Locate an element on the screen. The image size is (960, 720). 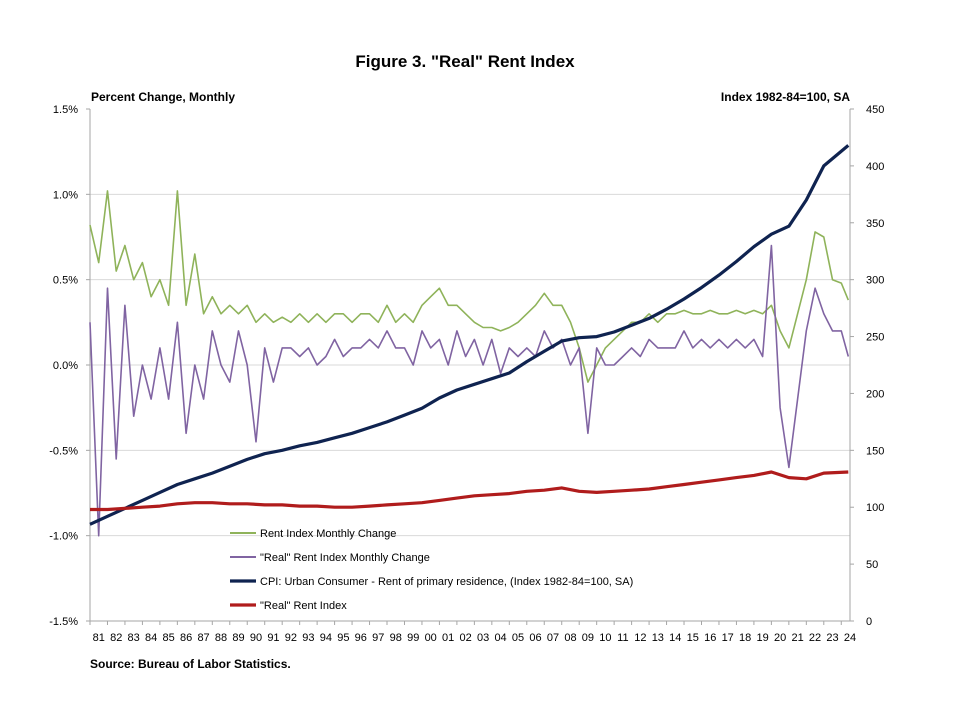
x-tick-label: 24 is located at coordinates (850, 638).